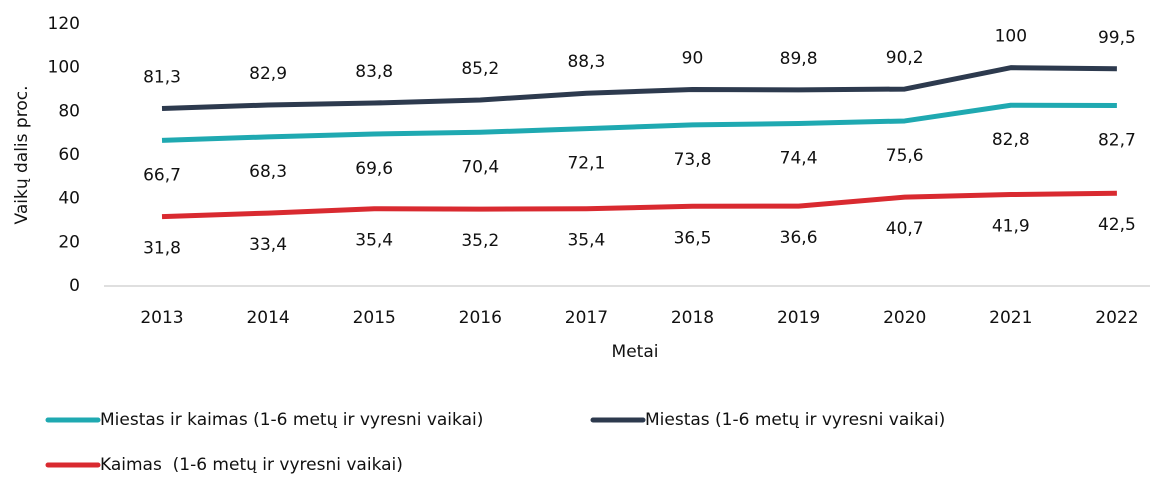 The width and height of the screenshot is (1157, 477). I want to click on data-label: 70,4, so click(480, 167).